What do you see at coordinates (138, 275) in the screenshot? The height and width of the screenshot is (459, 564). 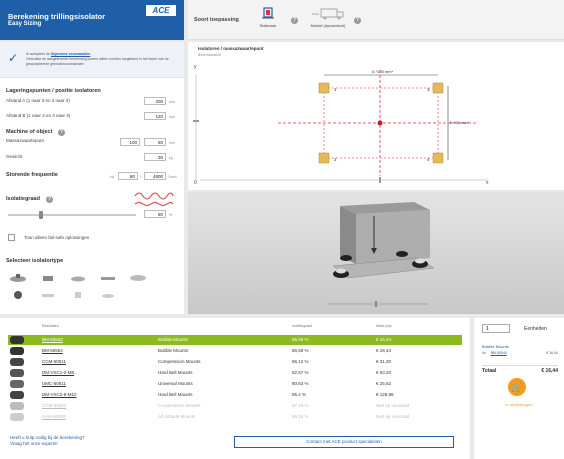 I see `isolator-type-all-attitude` at bounding box center [138, 275].